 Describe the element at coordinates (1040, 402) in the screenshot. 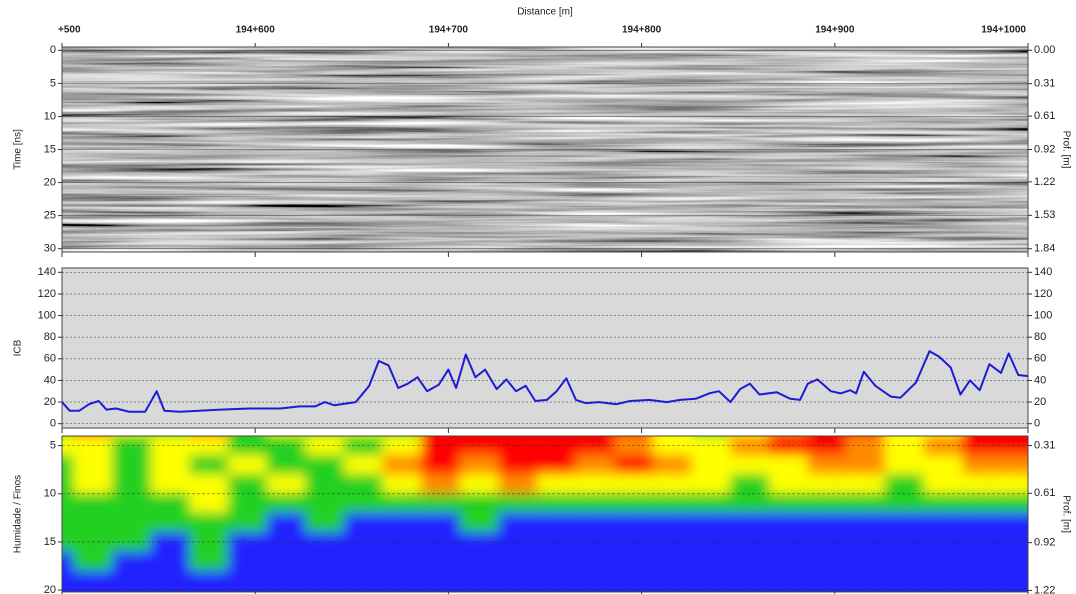

I see `y2-tick-label: 20` at that location.